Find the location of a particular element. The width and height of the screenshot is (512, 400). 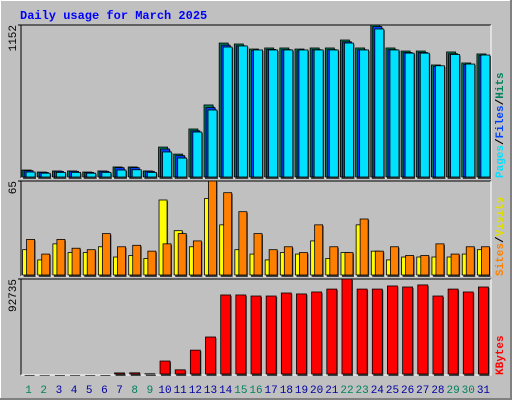

x-tick-label: 9 is located at coordinates (150, 391).